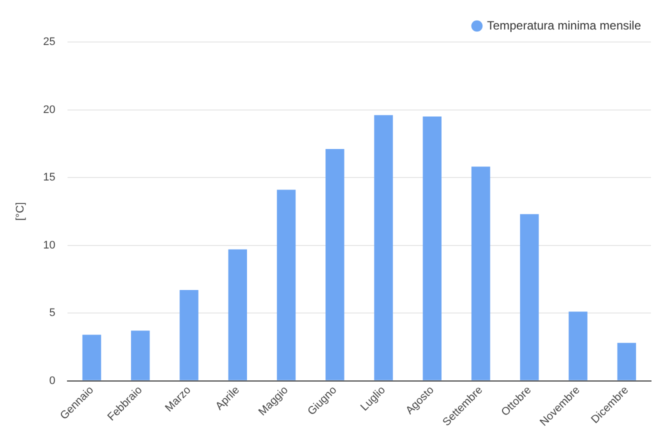 The image size is (661, 437). What do you see at coordinates (49, 178) in the screenshot?
I see `y-tick-label: 15` at bounding box center [49, 178].